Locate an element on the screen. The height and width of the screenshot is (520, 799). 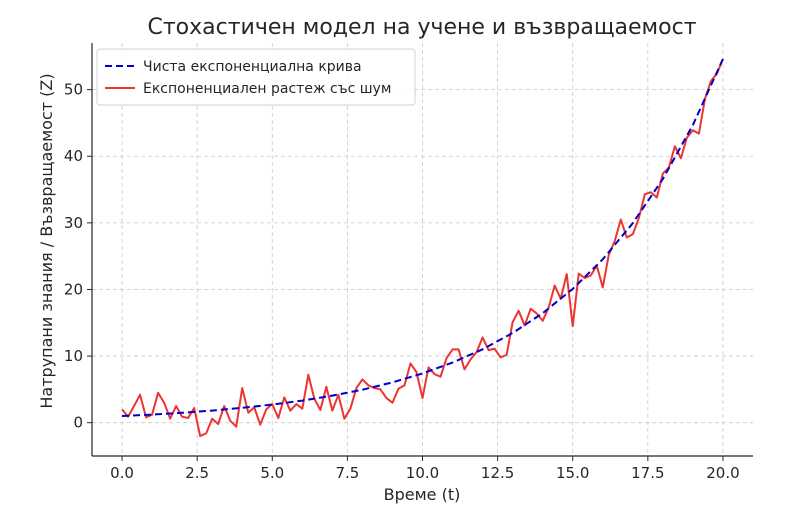
x-tick-label: 7.5 is located at coordinates (347, 473).